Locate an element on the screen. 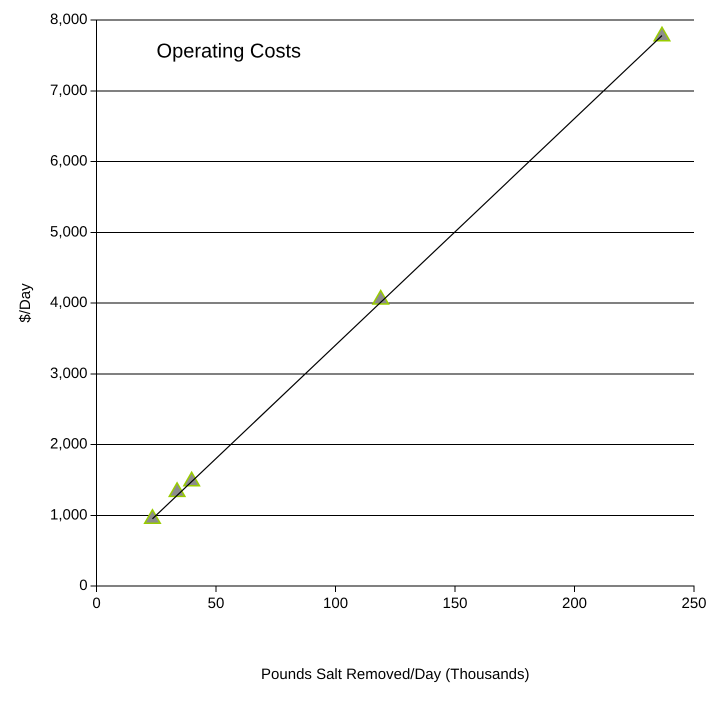 The image size is (727, 712). x-tick-label: 200 is located at coordinates (575, 603).